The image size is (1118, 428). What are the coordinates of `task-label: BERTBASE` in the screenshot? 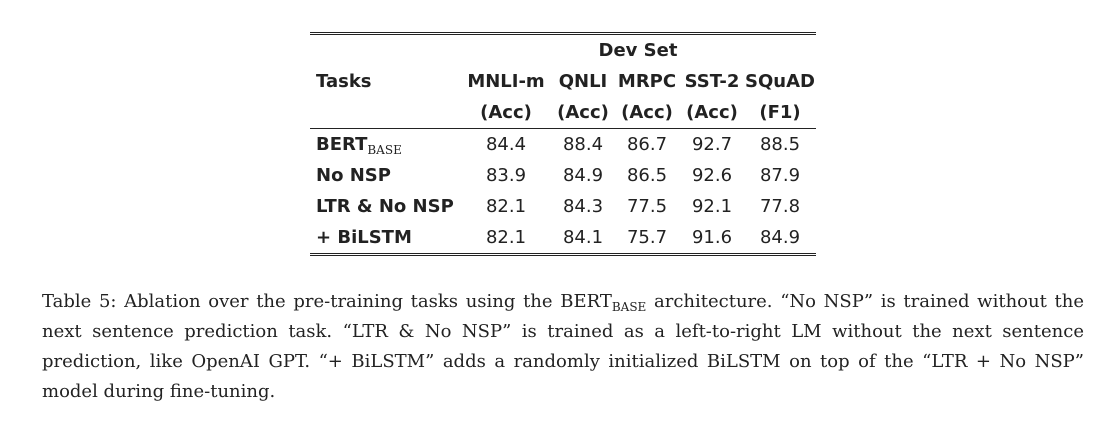 It's located at (385, 145).